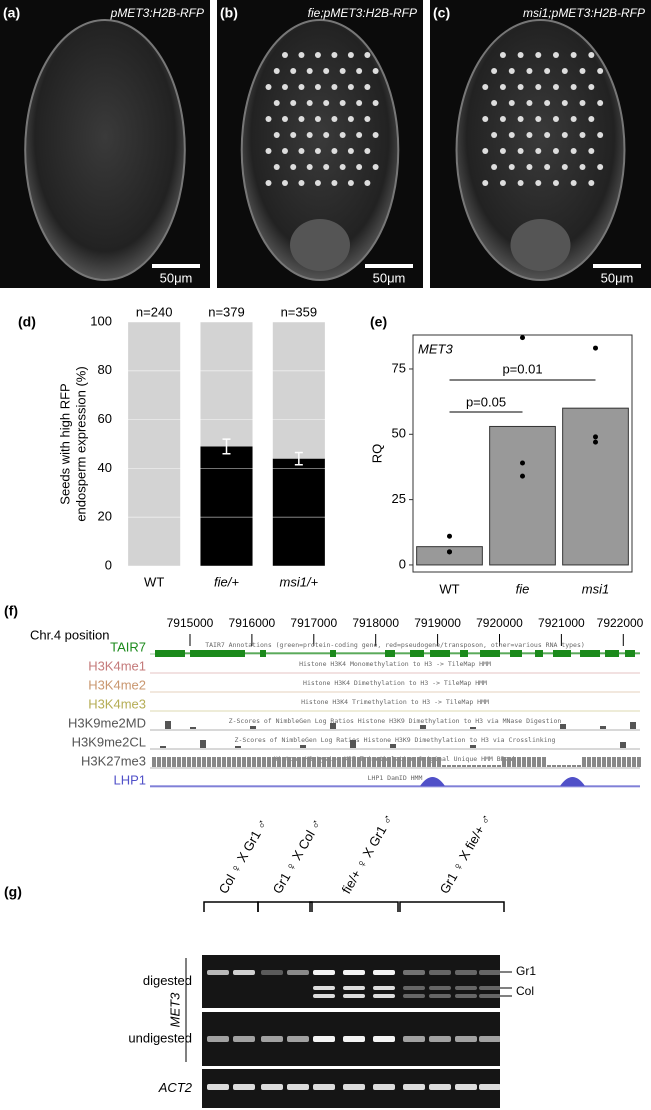 The height and width of the screenshot is (1110, 651). What do you see at coordinates (175, 1087) in the screenshot?
I see `row-label: ACT2` at bounding box center [175, 1087].